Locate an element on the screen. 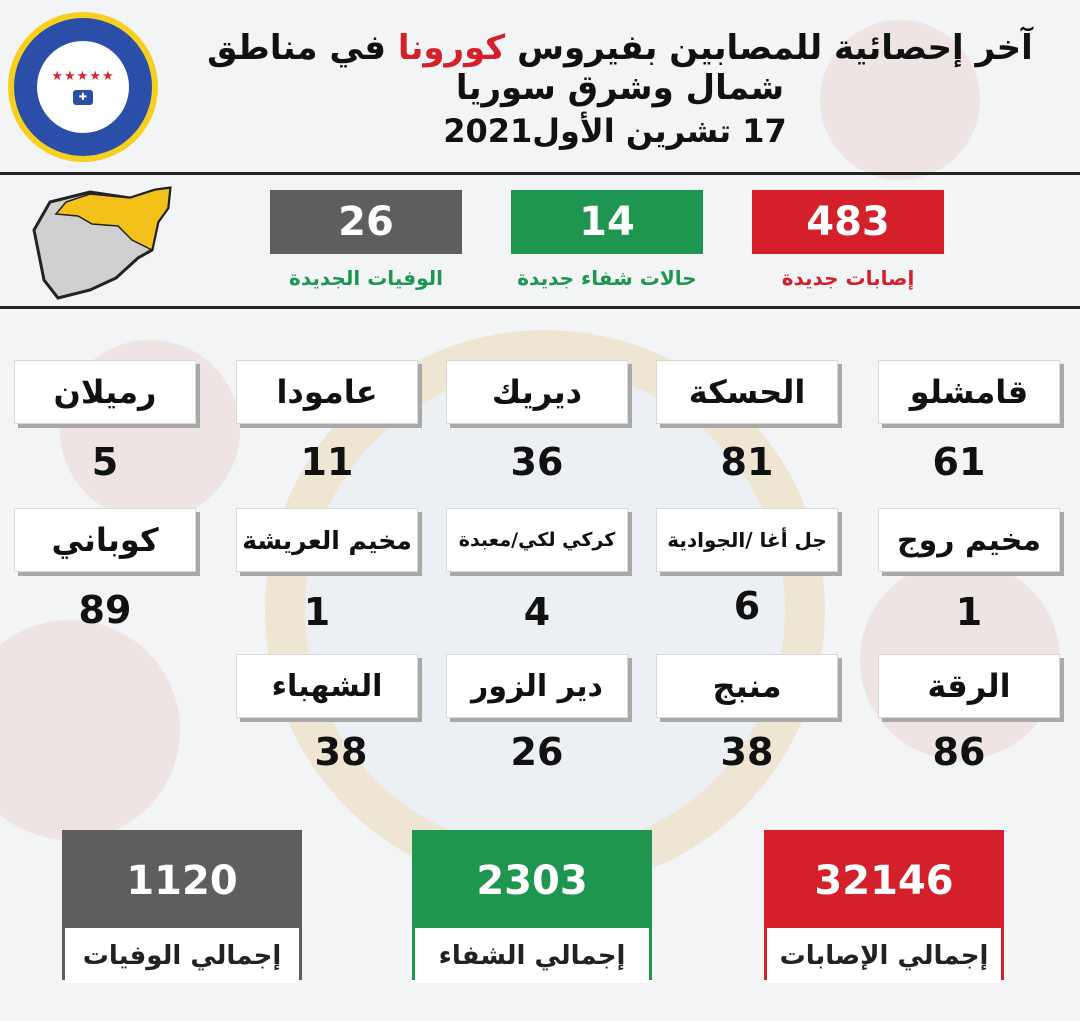 The height and width of the screenshot is (1021, 1080). total-recoveries-card: 2303 إجمالي الشفاء is located at coordinates (532, 906).